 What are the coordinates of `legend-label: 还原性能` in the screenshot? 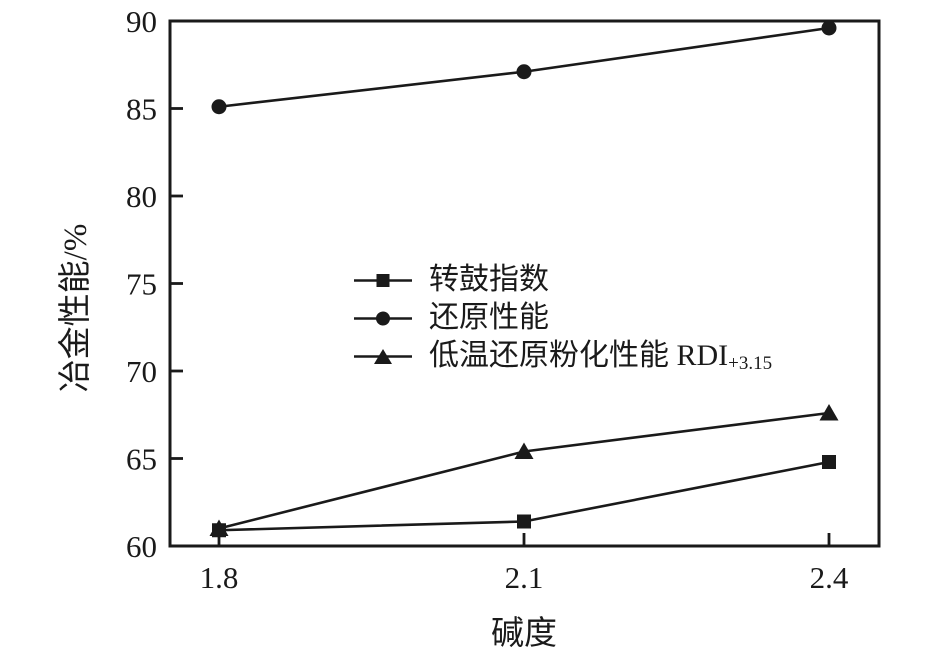 It's located at (489, 317).